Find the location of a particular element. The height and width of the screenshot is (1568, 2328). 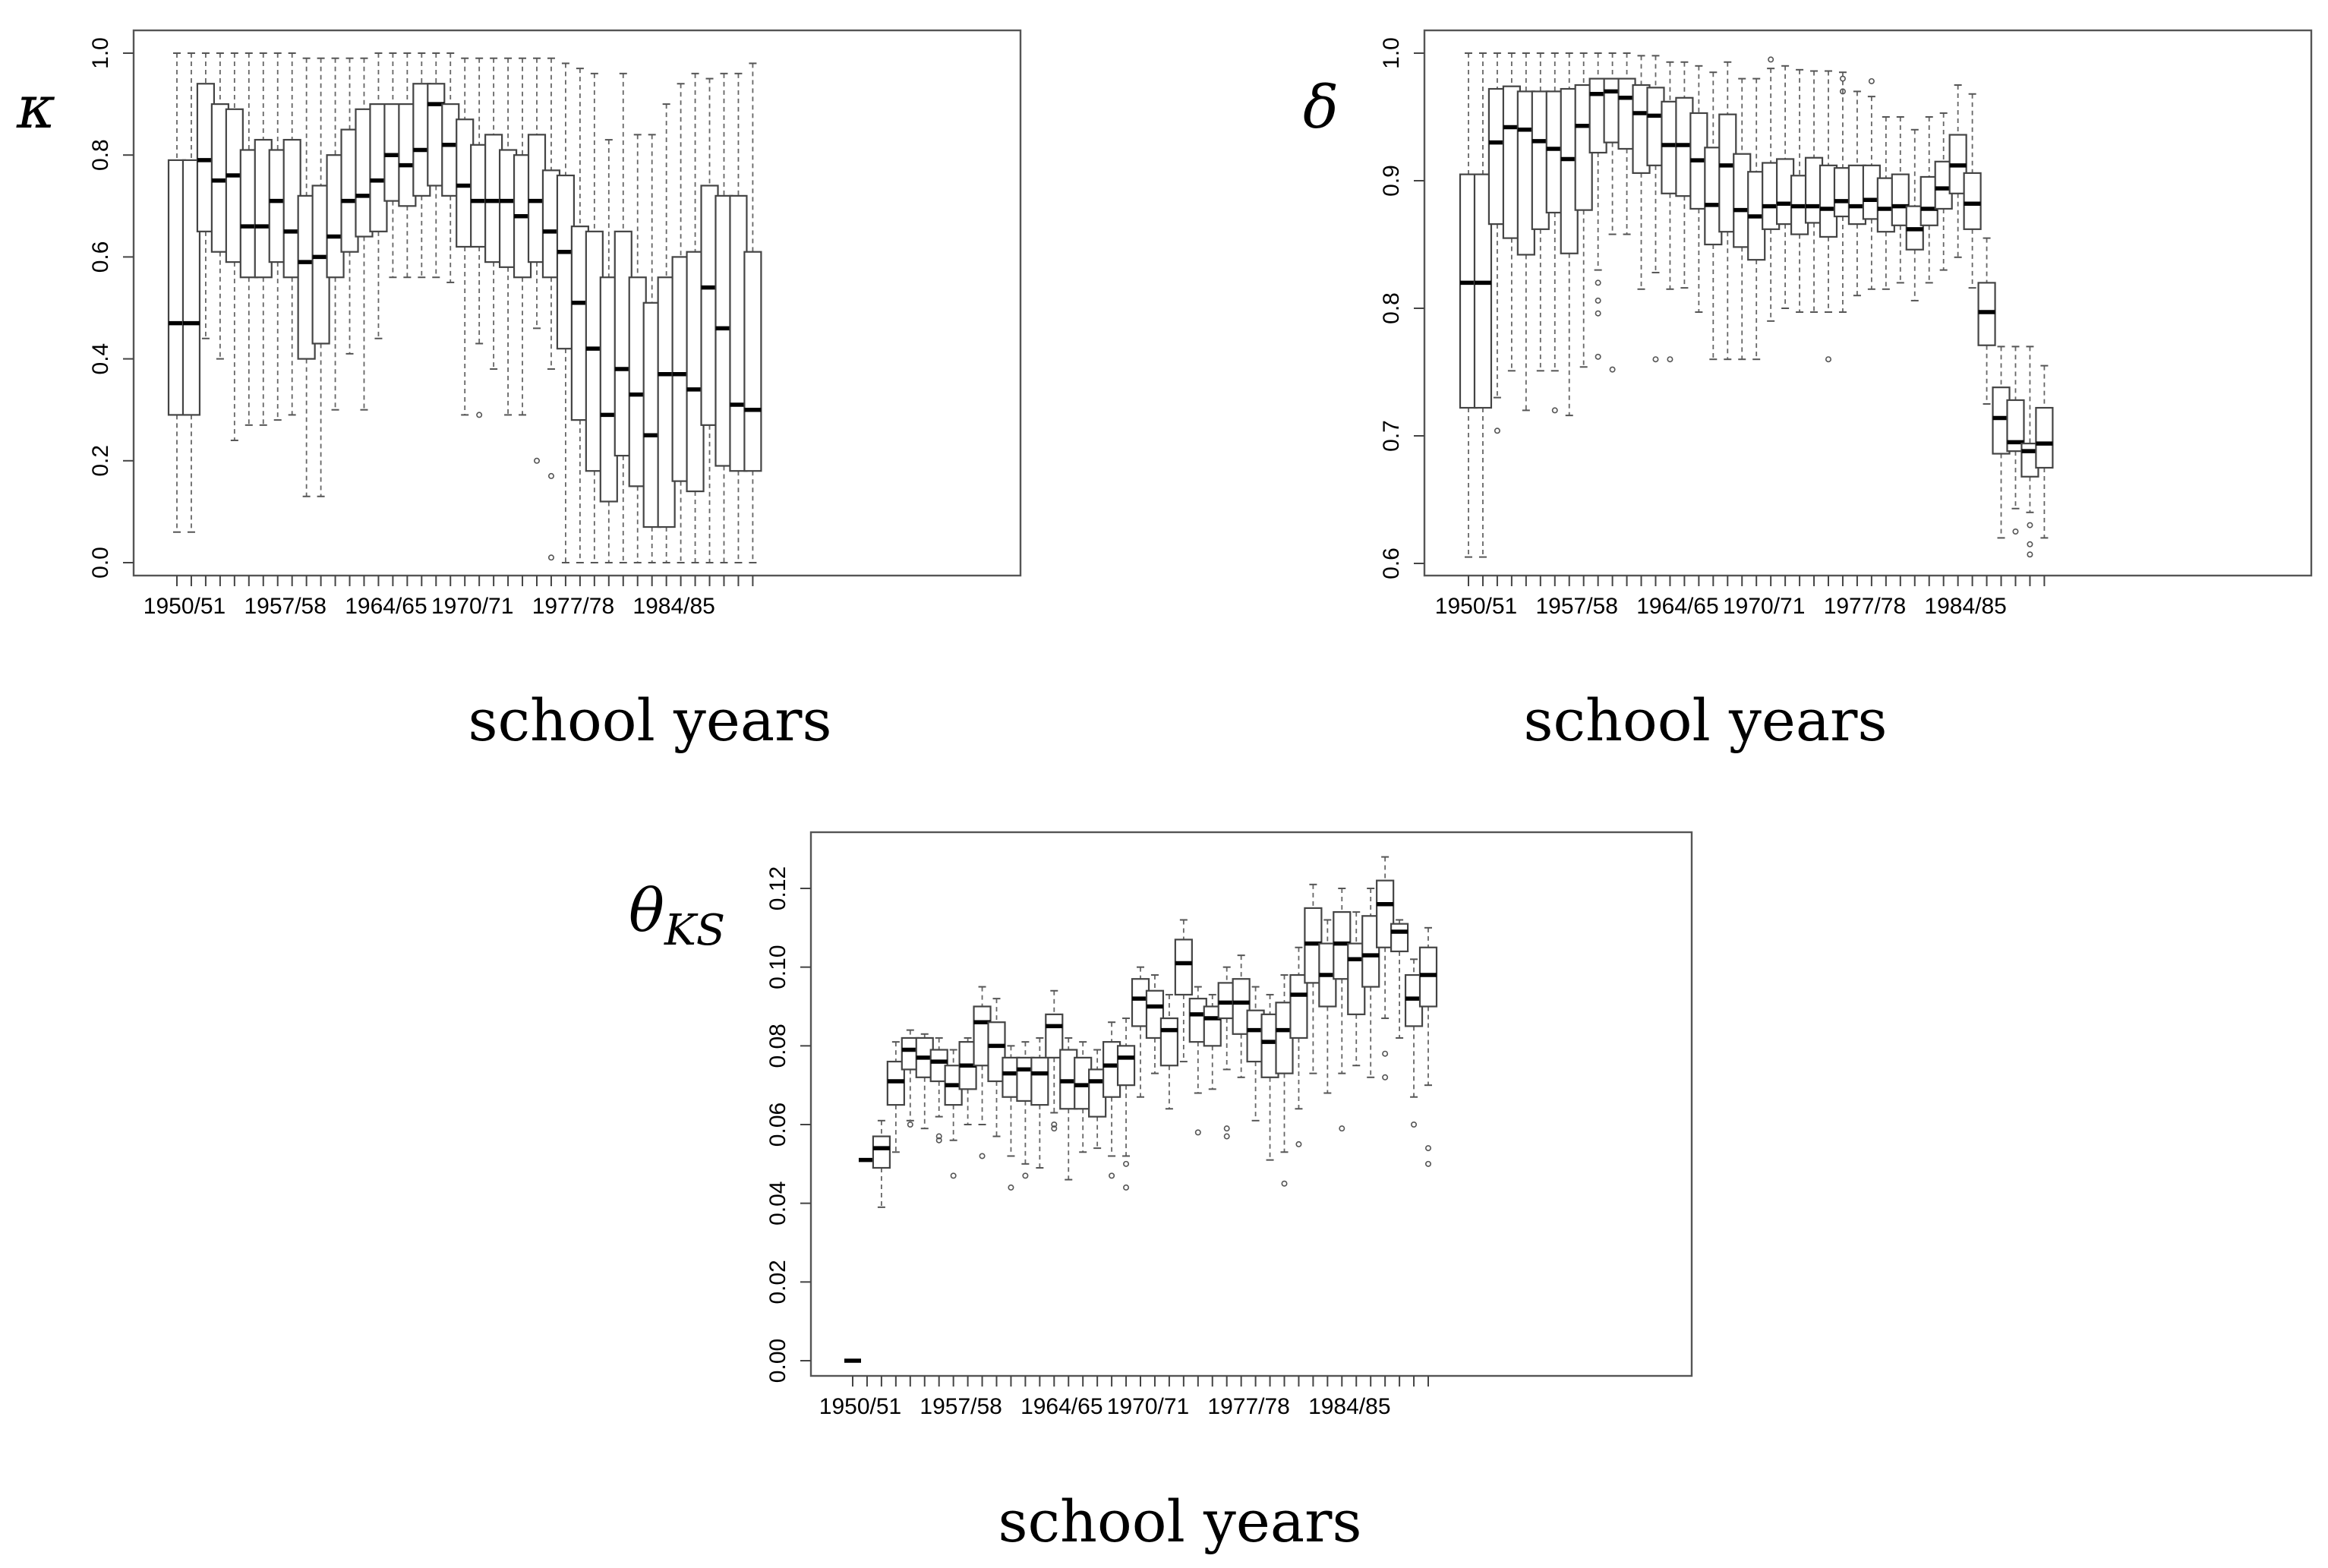

theta-ks-x-tick-label: 1984/85 is located at coordinates (1349, 1406).